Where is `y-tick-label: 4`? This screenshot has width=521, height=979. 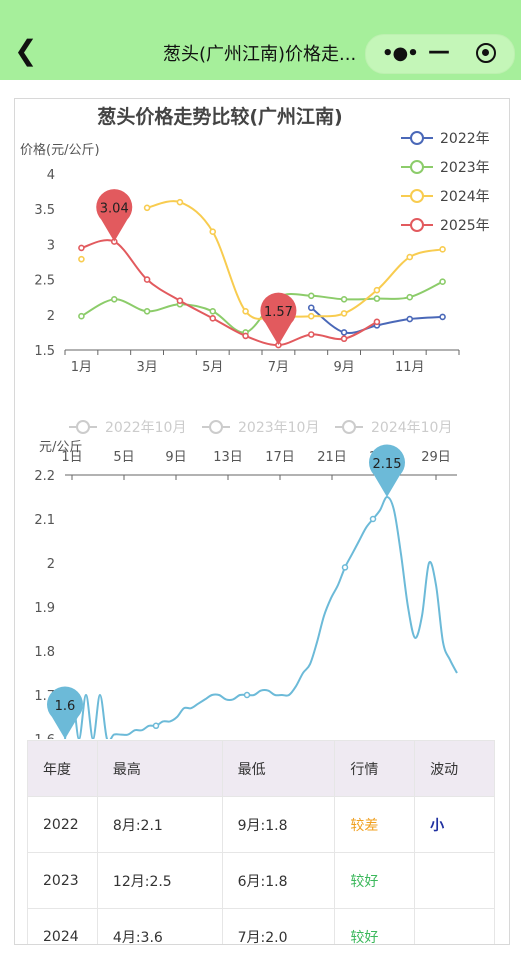 y-tick-label: 4 is located at coordinates (51, 175).